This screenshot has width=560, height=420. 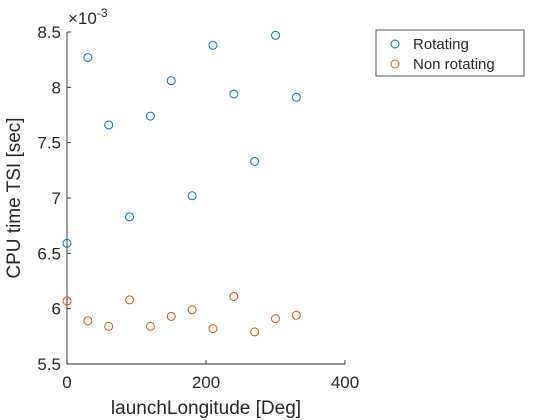 What do you see at coordinates (66, 382) in the screenshot?
I see `x-tick-label: 0` at bounding box center [66, 382].